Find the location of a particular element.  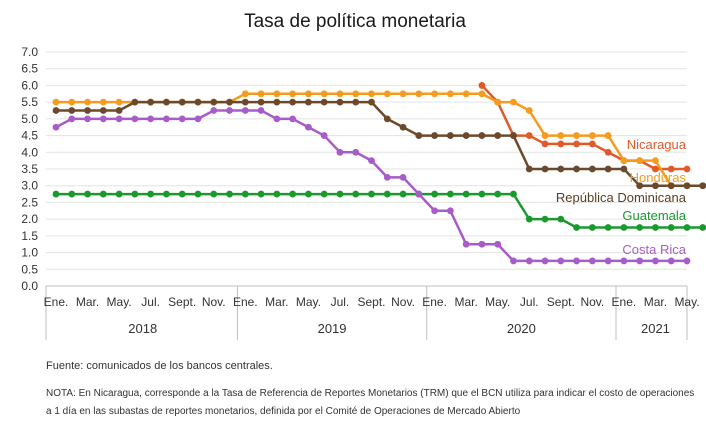

y-tick-label: 5.5 is located at coordinates (29, 102).